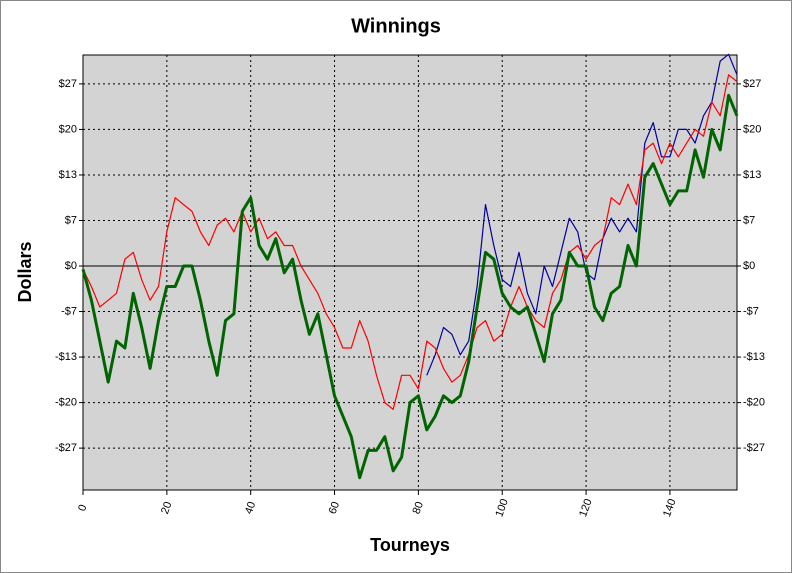 The height and width of the screenshot is (573, 792). What do you see at coordinates (418, 508) in the screenshot?
I see `x-tick-label: 80` at bounding box center [418, 508].